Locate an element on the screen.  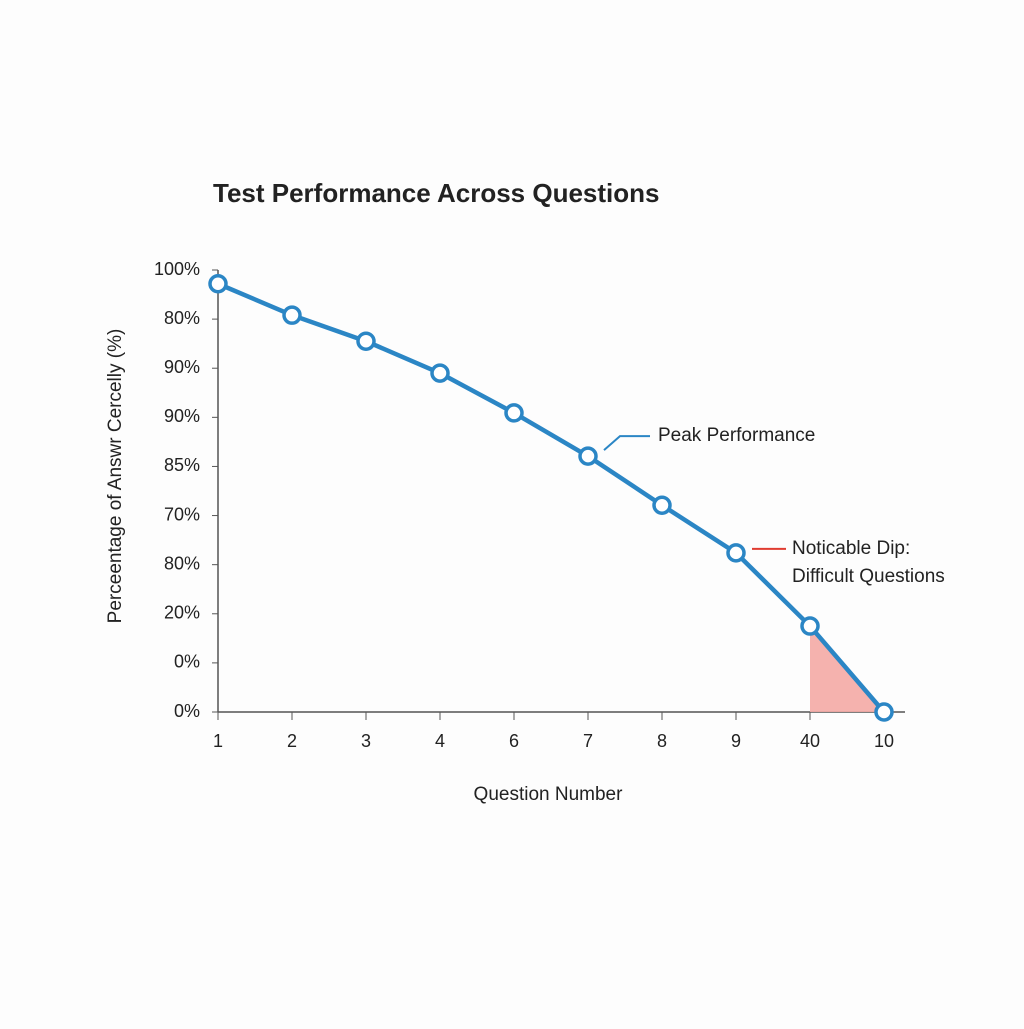
annotation-text: Noticable Dip: is located at coordinates (851, 548).